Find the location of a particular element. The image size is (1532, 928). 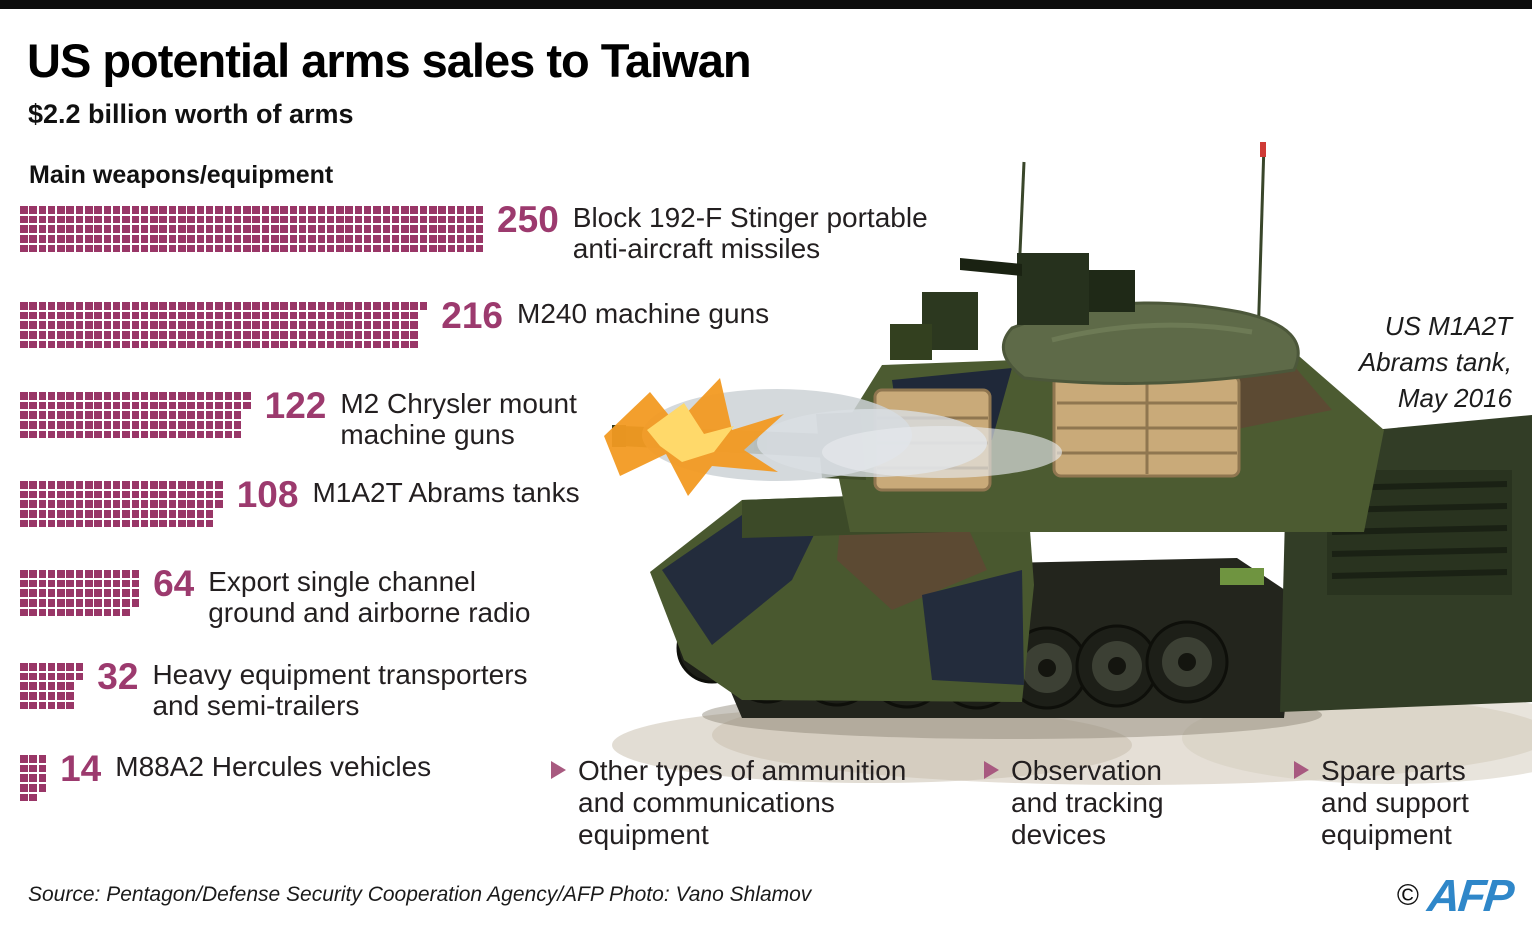

extra-item-text: Observation and tracking devices is located at coordinates (1087, 802).